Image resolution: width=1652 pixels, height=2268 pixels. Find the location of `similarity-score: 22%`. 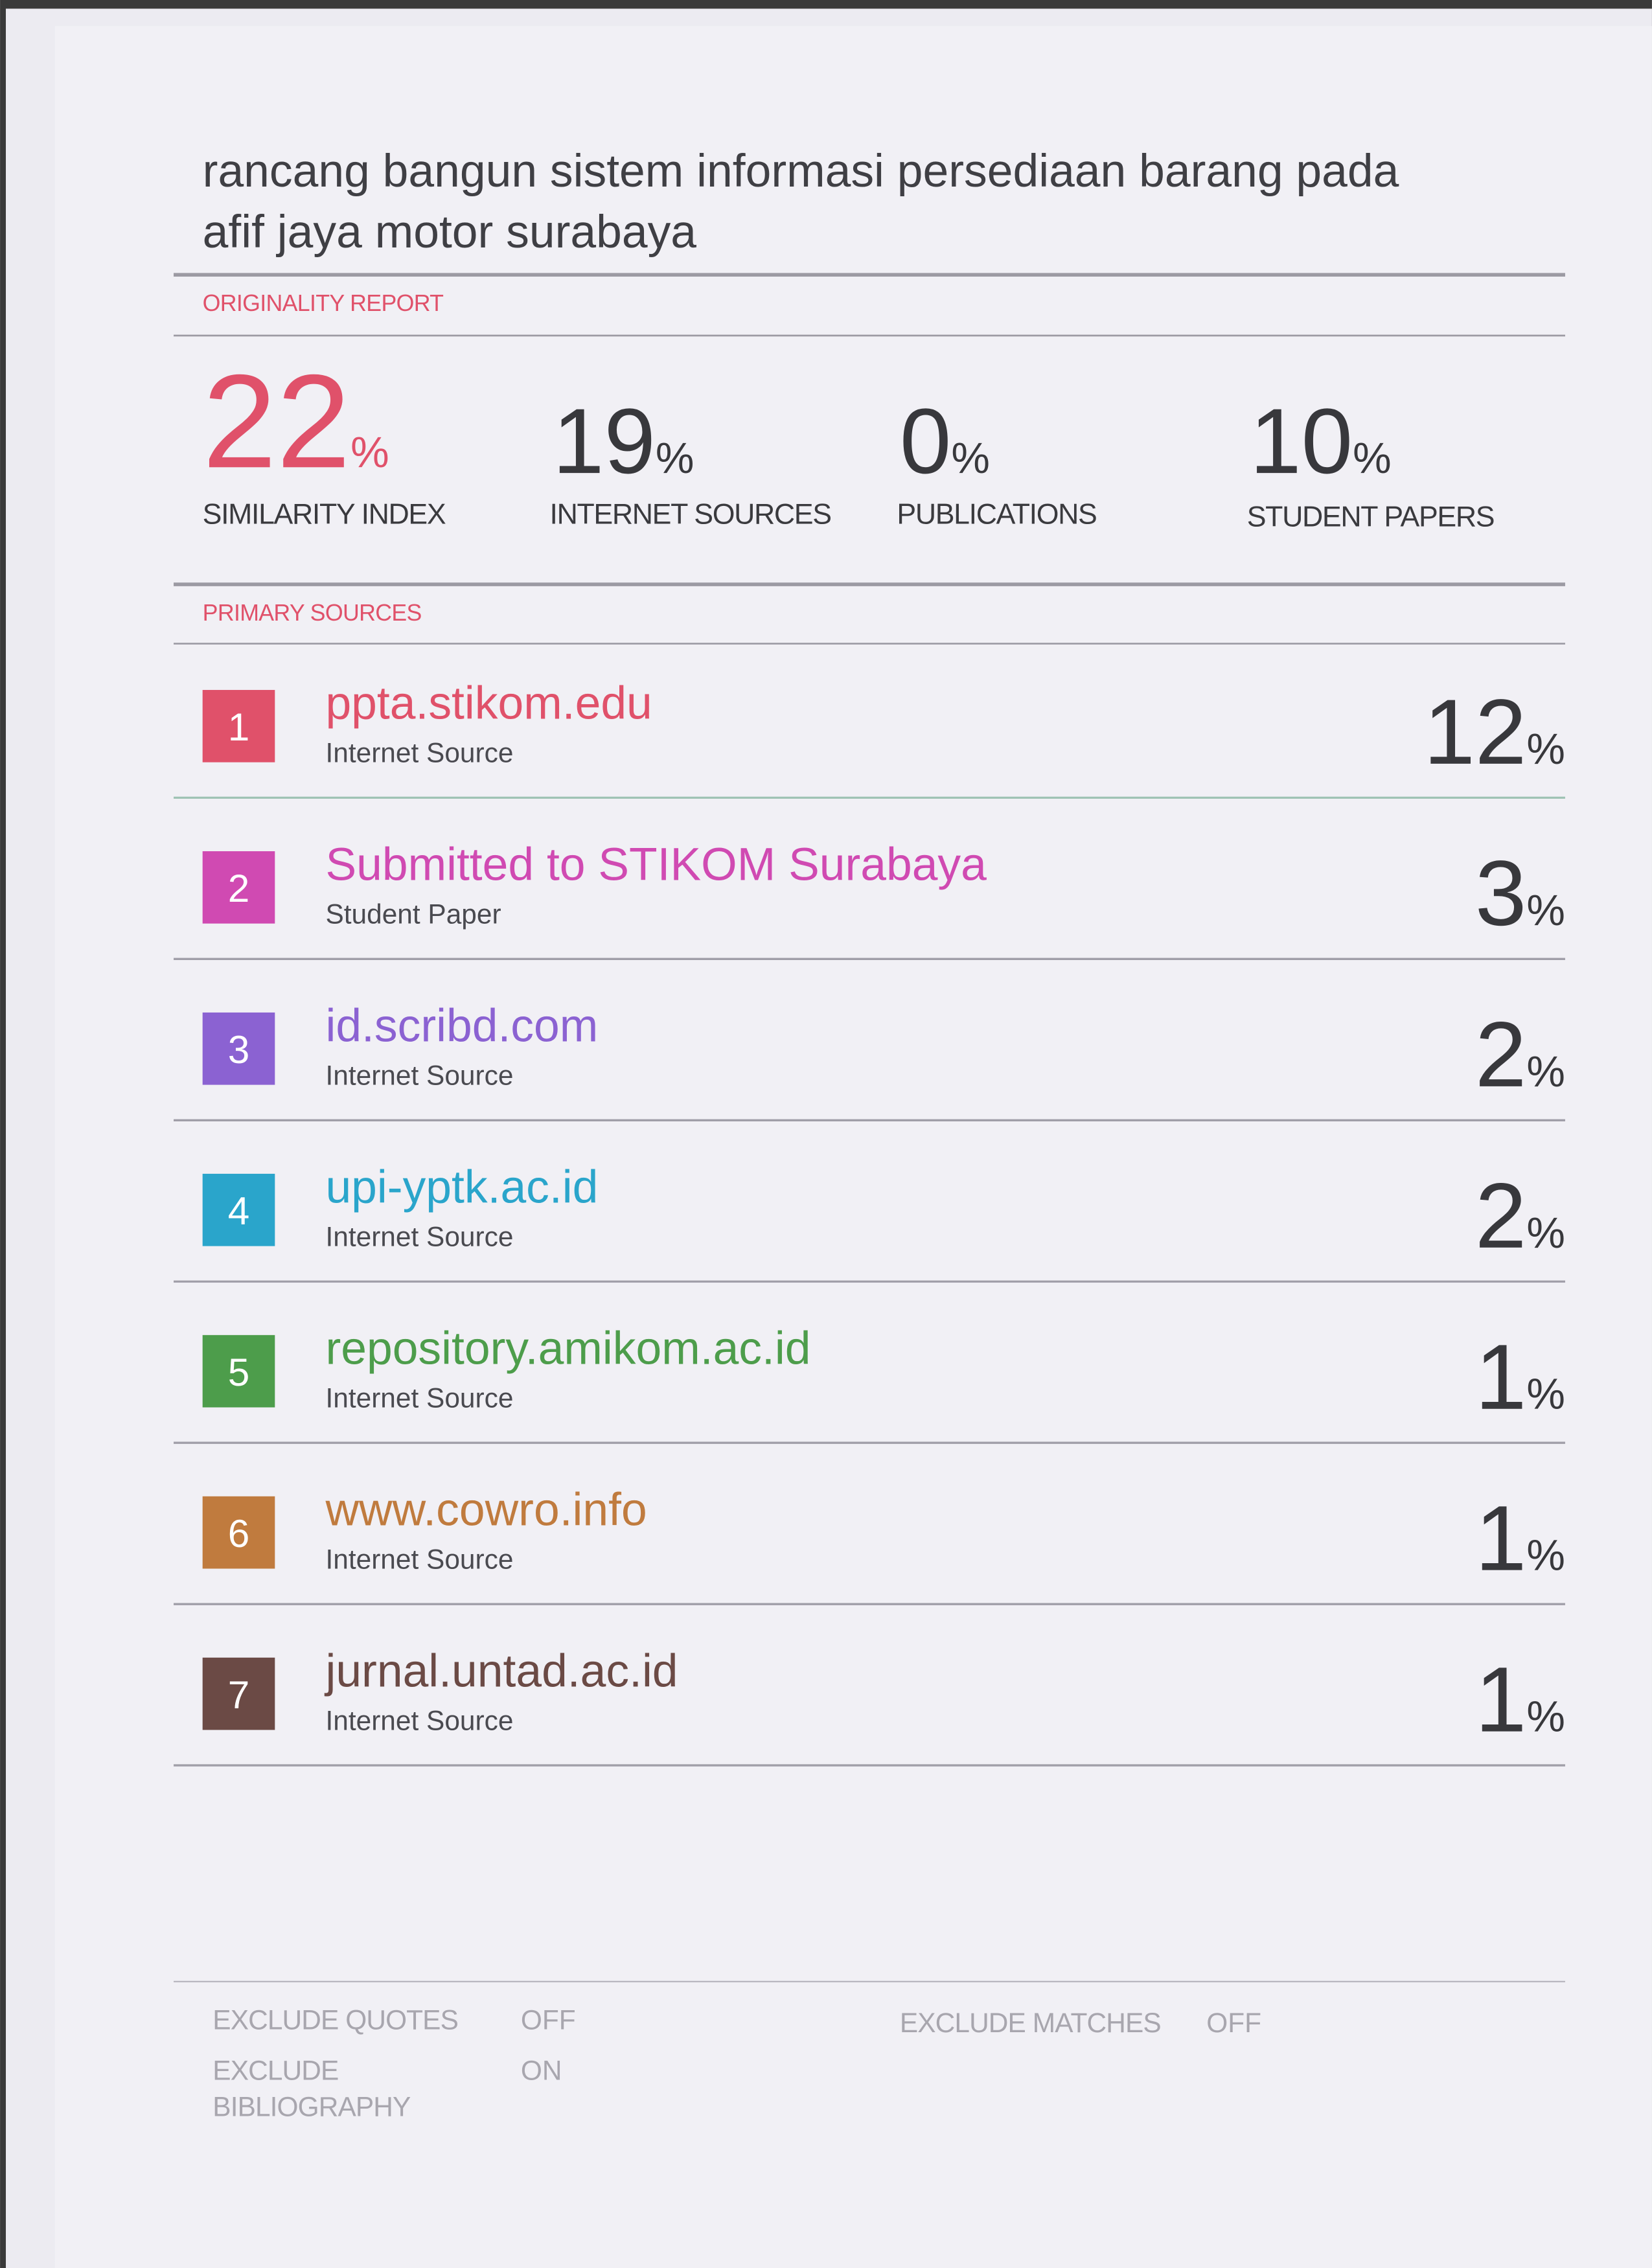

similarity-score: 22% is located at coordinates (296, 421).